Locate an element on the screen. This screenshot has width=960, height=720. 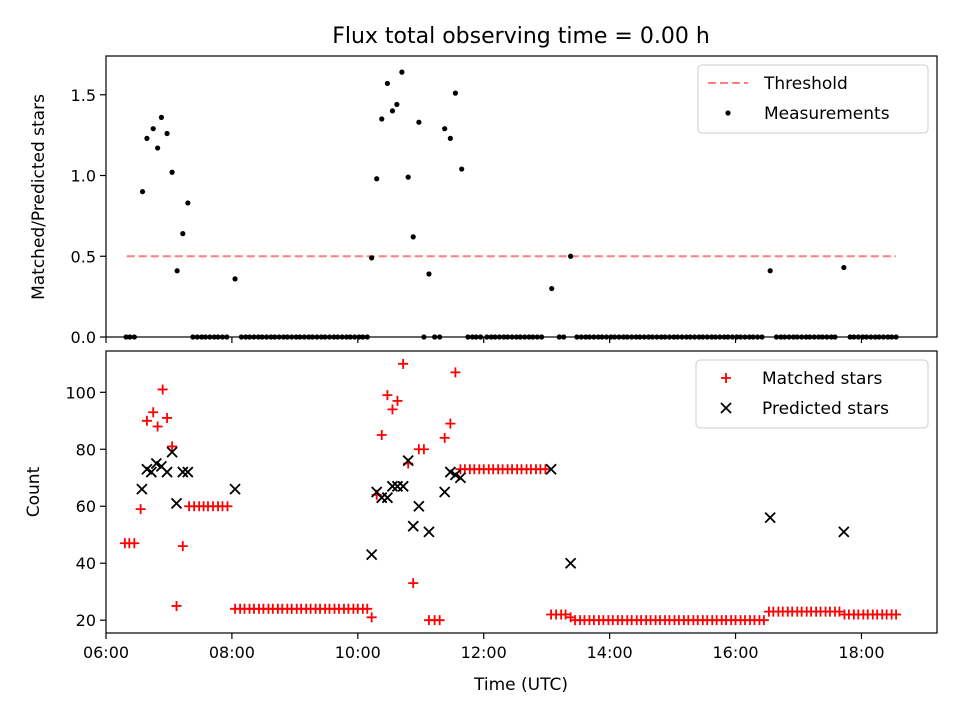
threshold-legend-label: Threshold is located at coordinates (805, 84).